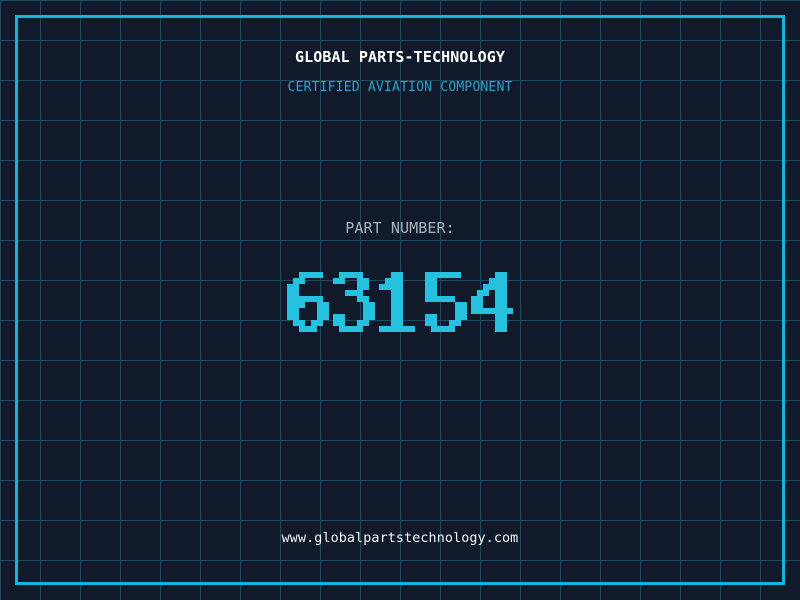  I want to click on part-number-value, so click(400, 302).